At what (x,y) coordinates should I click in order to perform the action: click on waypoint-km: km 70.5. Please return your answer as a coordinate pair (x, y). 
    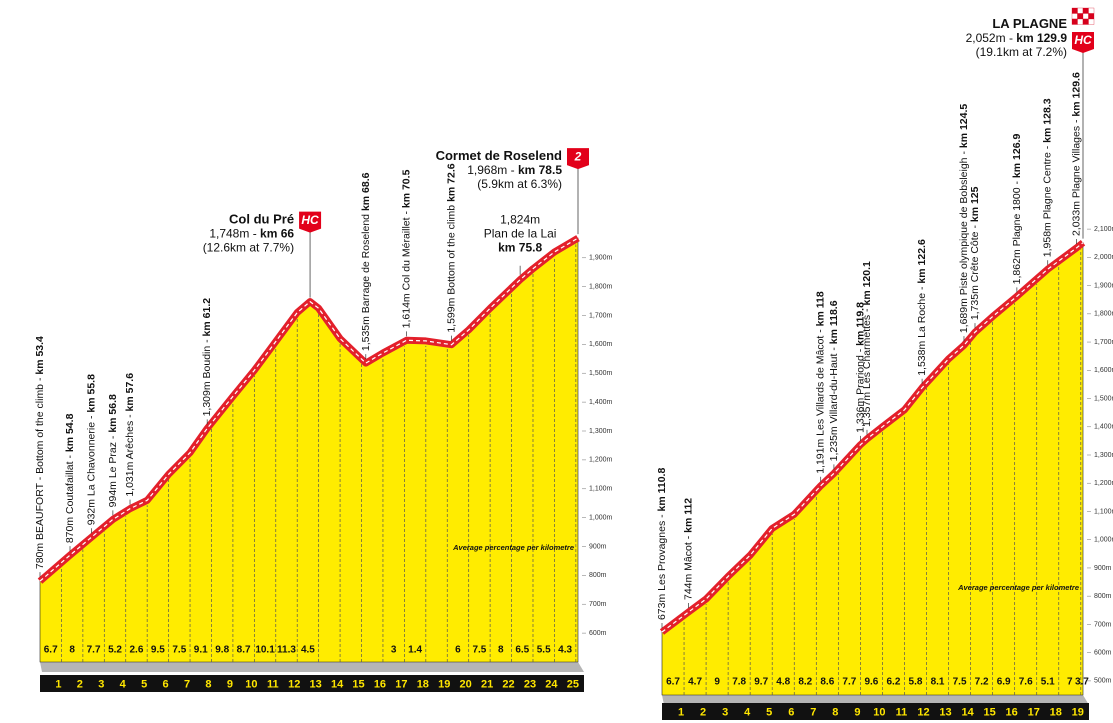
    Looking at the image, I should click on (406, 188).